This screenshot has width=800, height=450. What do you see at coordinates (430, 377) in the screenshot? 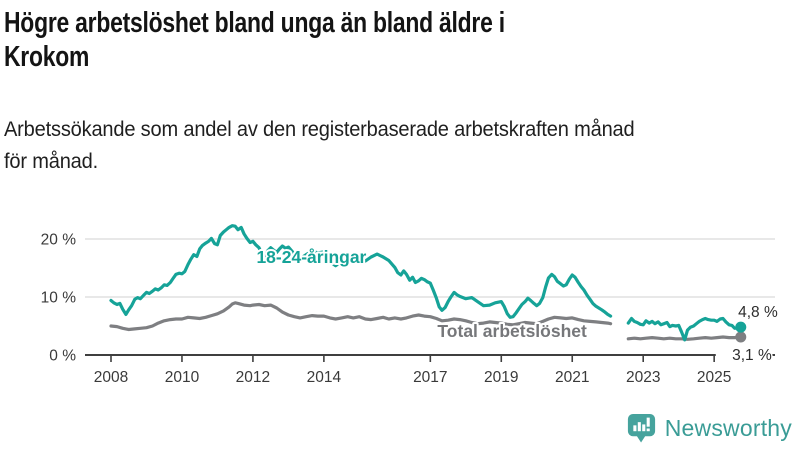
I see `x-axis-tick-label: 2017` at bounding box center [430, 377].